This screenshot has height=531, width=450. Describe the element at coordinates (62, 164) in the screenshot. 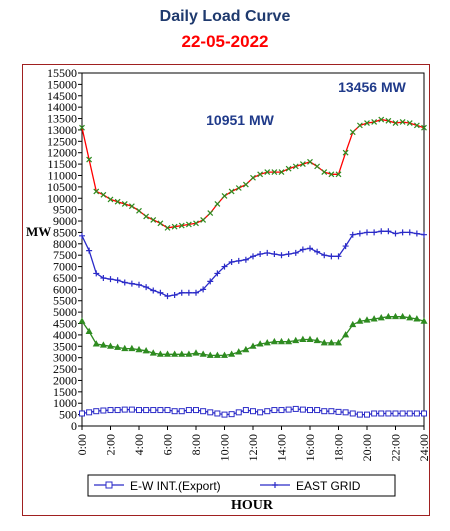

I see `y-tick-label: 11500` at that location.